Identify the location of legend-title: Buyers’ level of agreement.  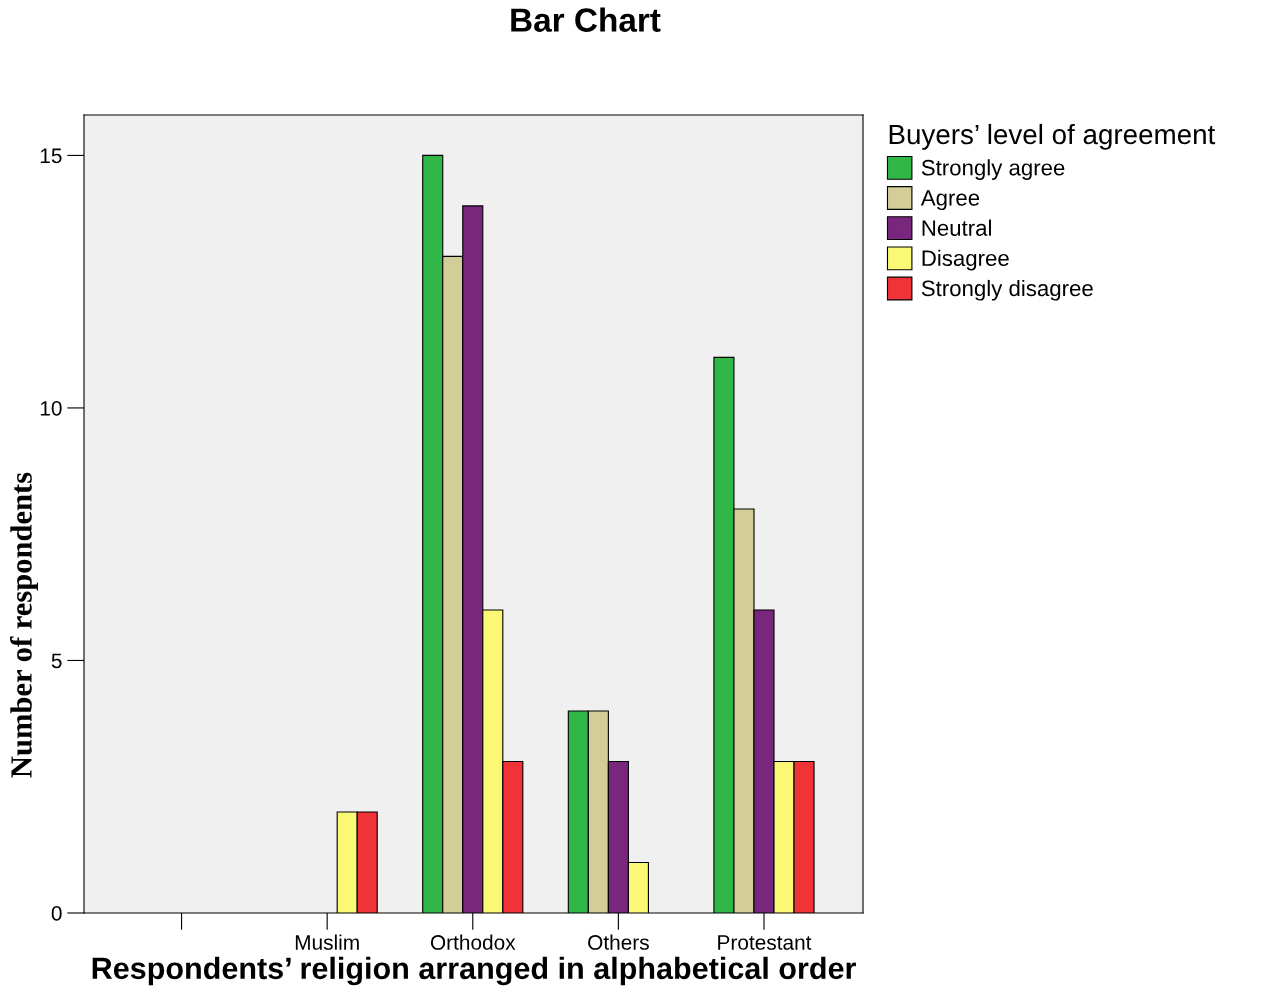
(1052, 136).